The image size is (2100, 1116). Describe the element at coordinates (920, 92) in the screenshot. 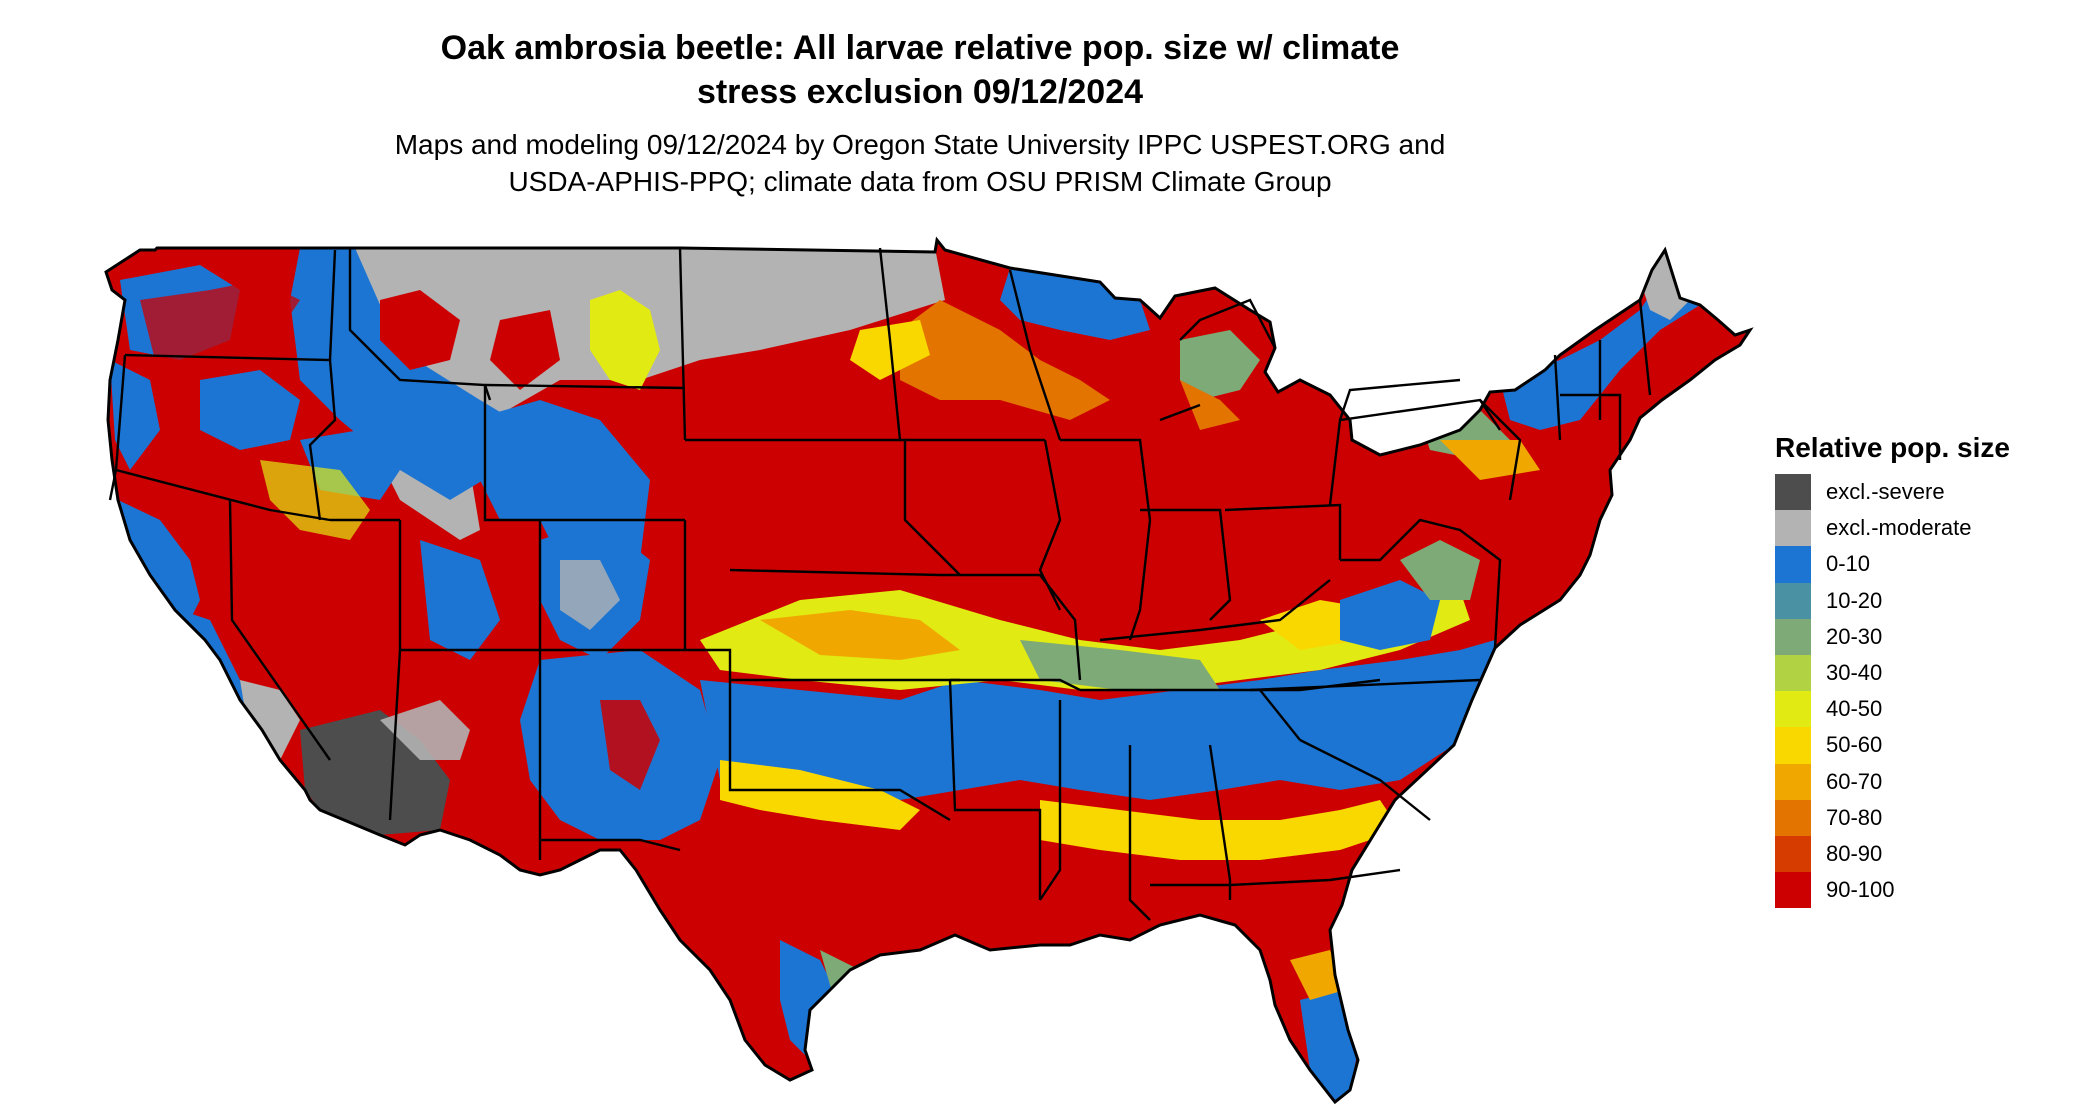

I see `title-line-2: stress exclusion 09/12/2024` at that location.